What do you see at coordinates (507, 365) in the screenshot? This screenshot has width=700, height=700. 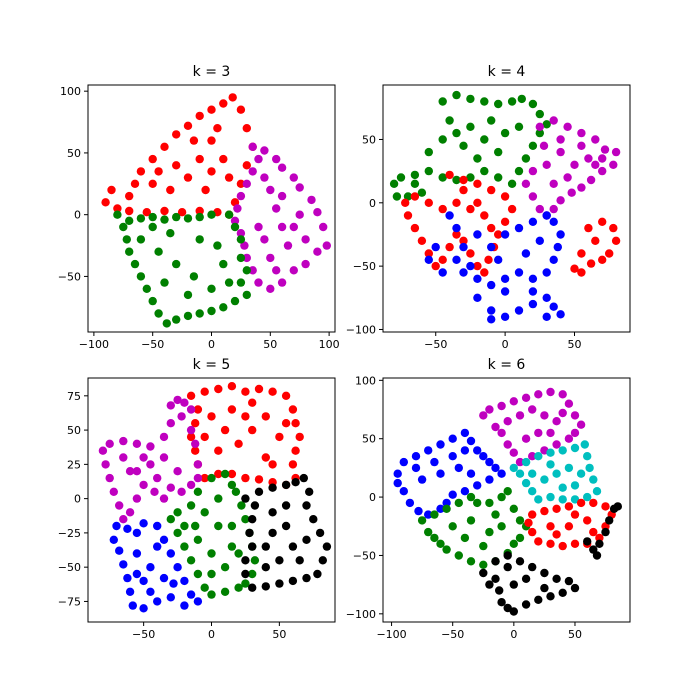 I see `subplot-title: k = 6` at bounding box center [507, 365].